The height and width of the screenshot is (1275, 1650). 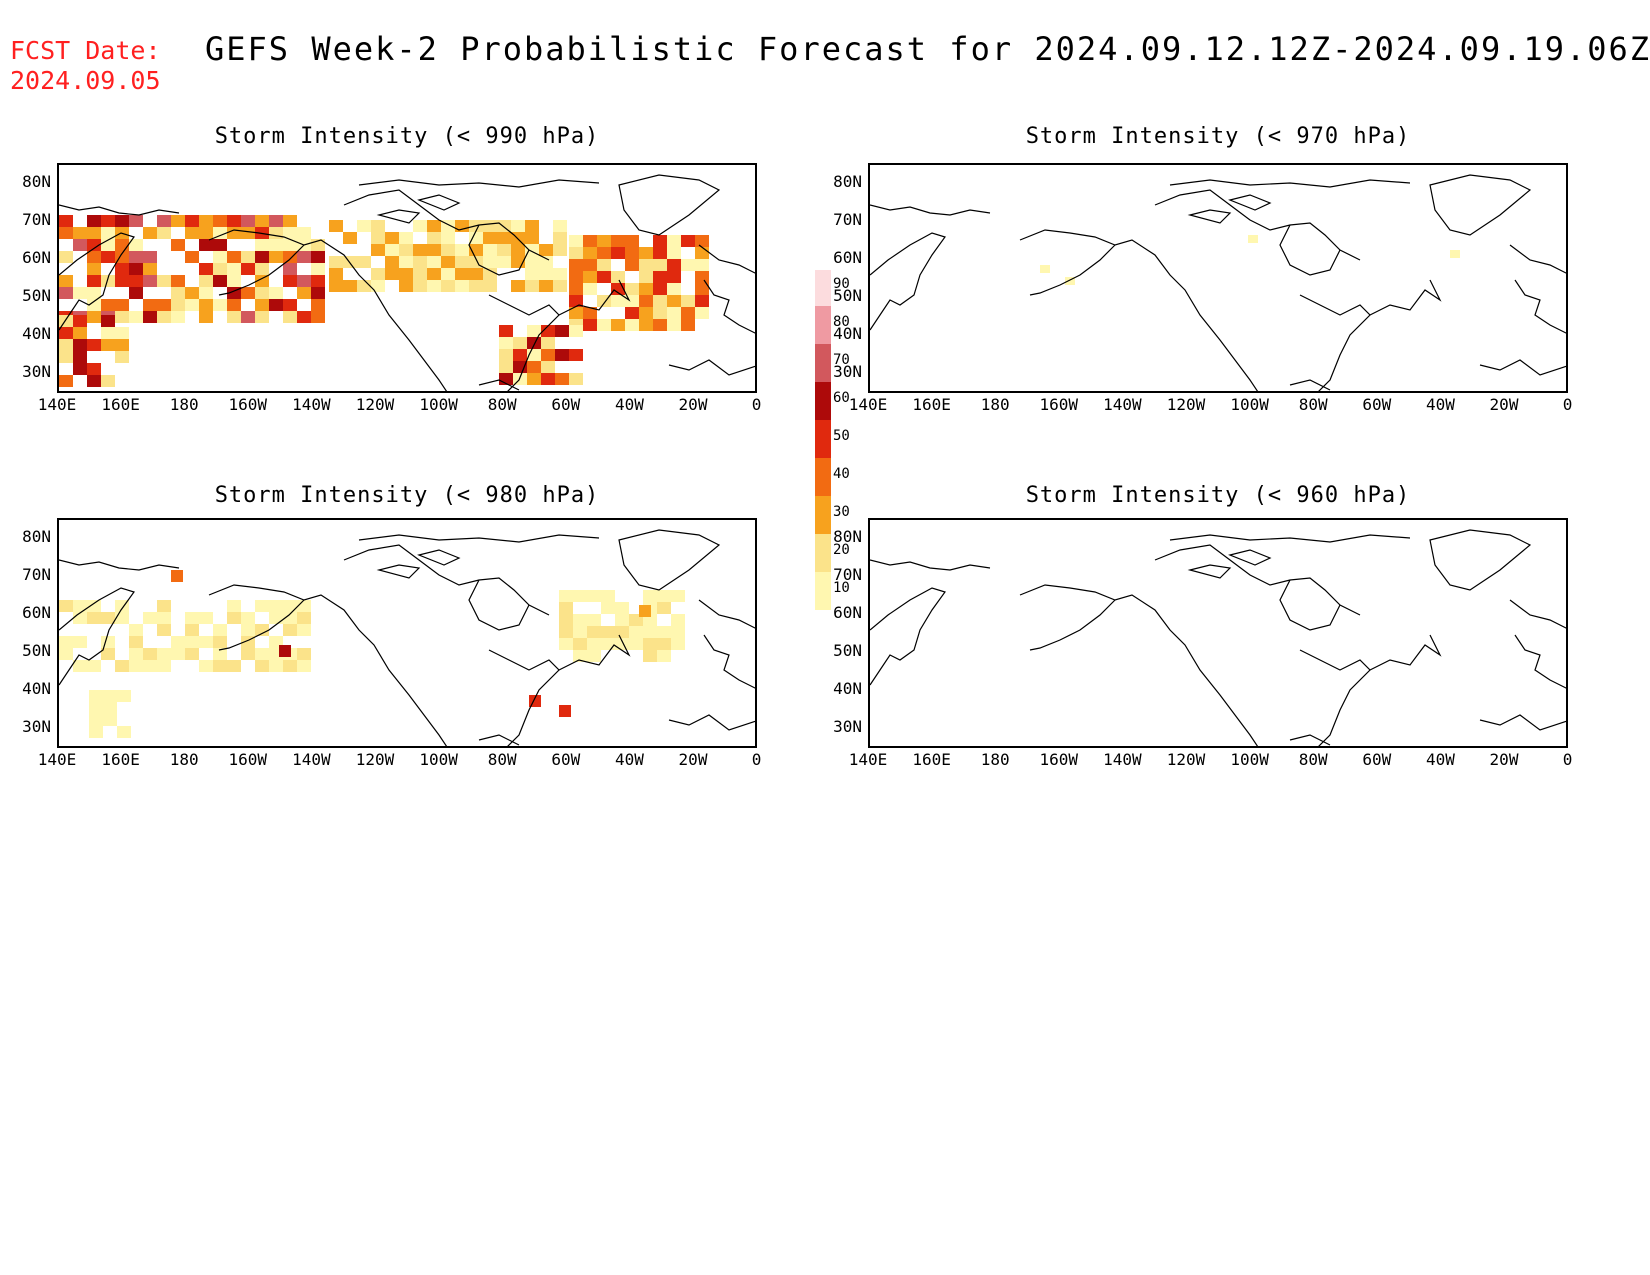 What do you see at coordinates (85, 50) in the screenshot?
I see `forecast-date-label: FCST Date:` at bounding box center [85, 50].